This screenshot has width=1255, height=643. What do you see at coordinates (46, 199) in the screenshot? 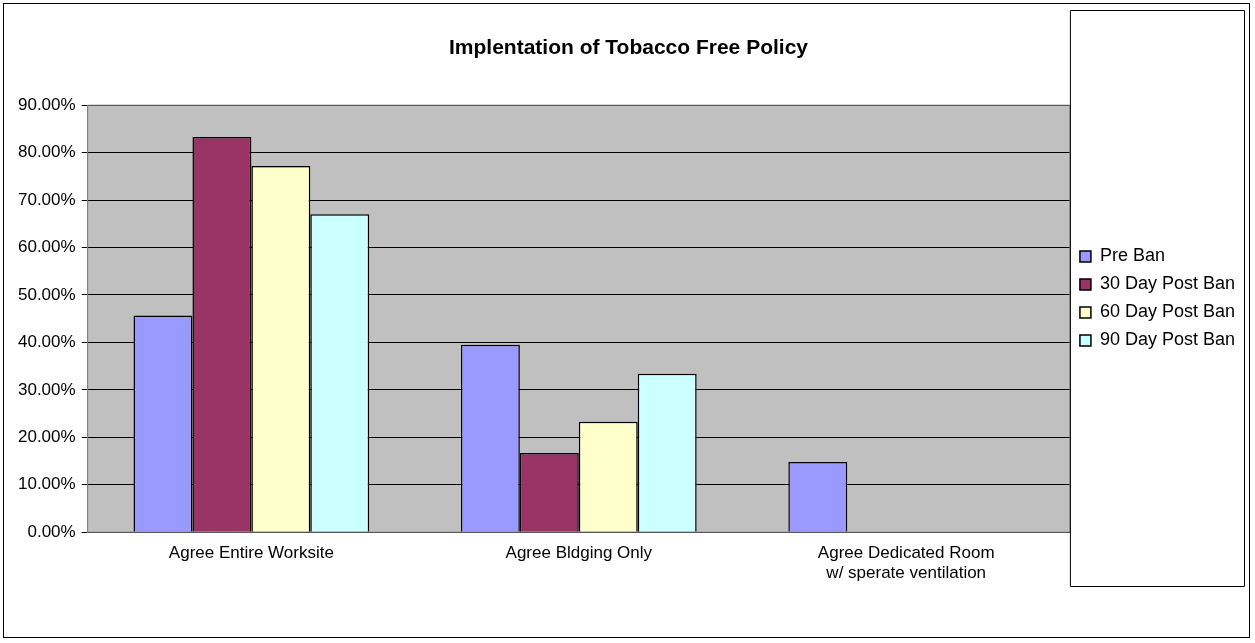
I see `y-tick-label: 70.00%` at bounding box center [46, 199].